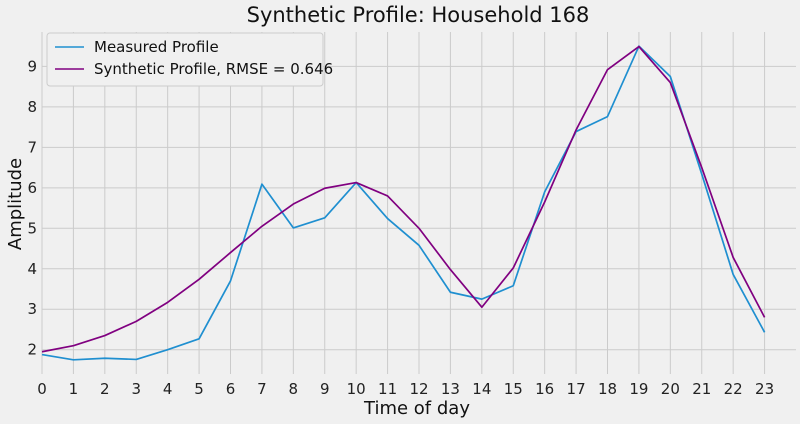 The width and height of the screenshot is (800, 424). What do you see at coordinates (32, 147) in the screenshot?
I see `y-tick-label: 7` at bounding box center [32, 147].